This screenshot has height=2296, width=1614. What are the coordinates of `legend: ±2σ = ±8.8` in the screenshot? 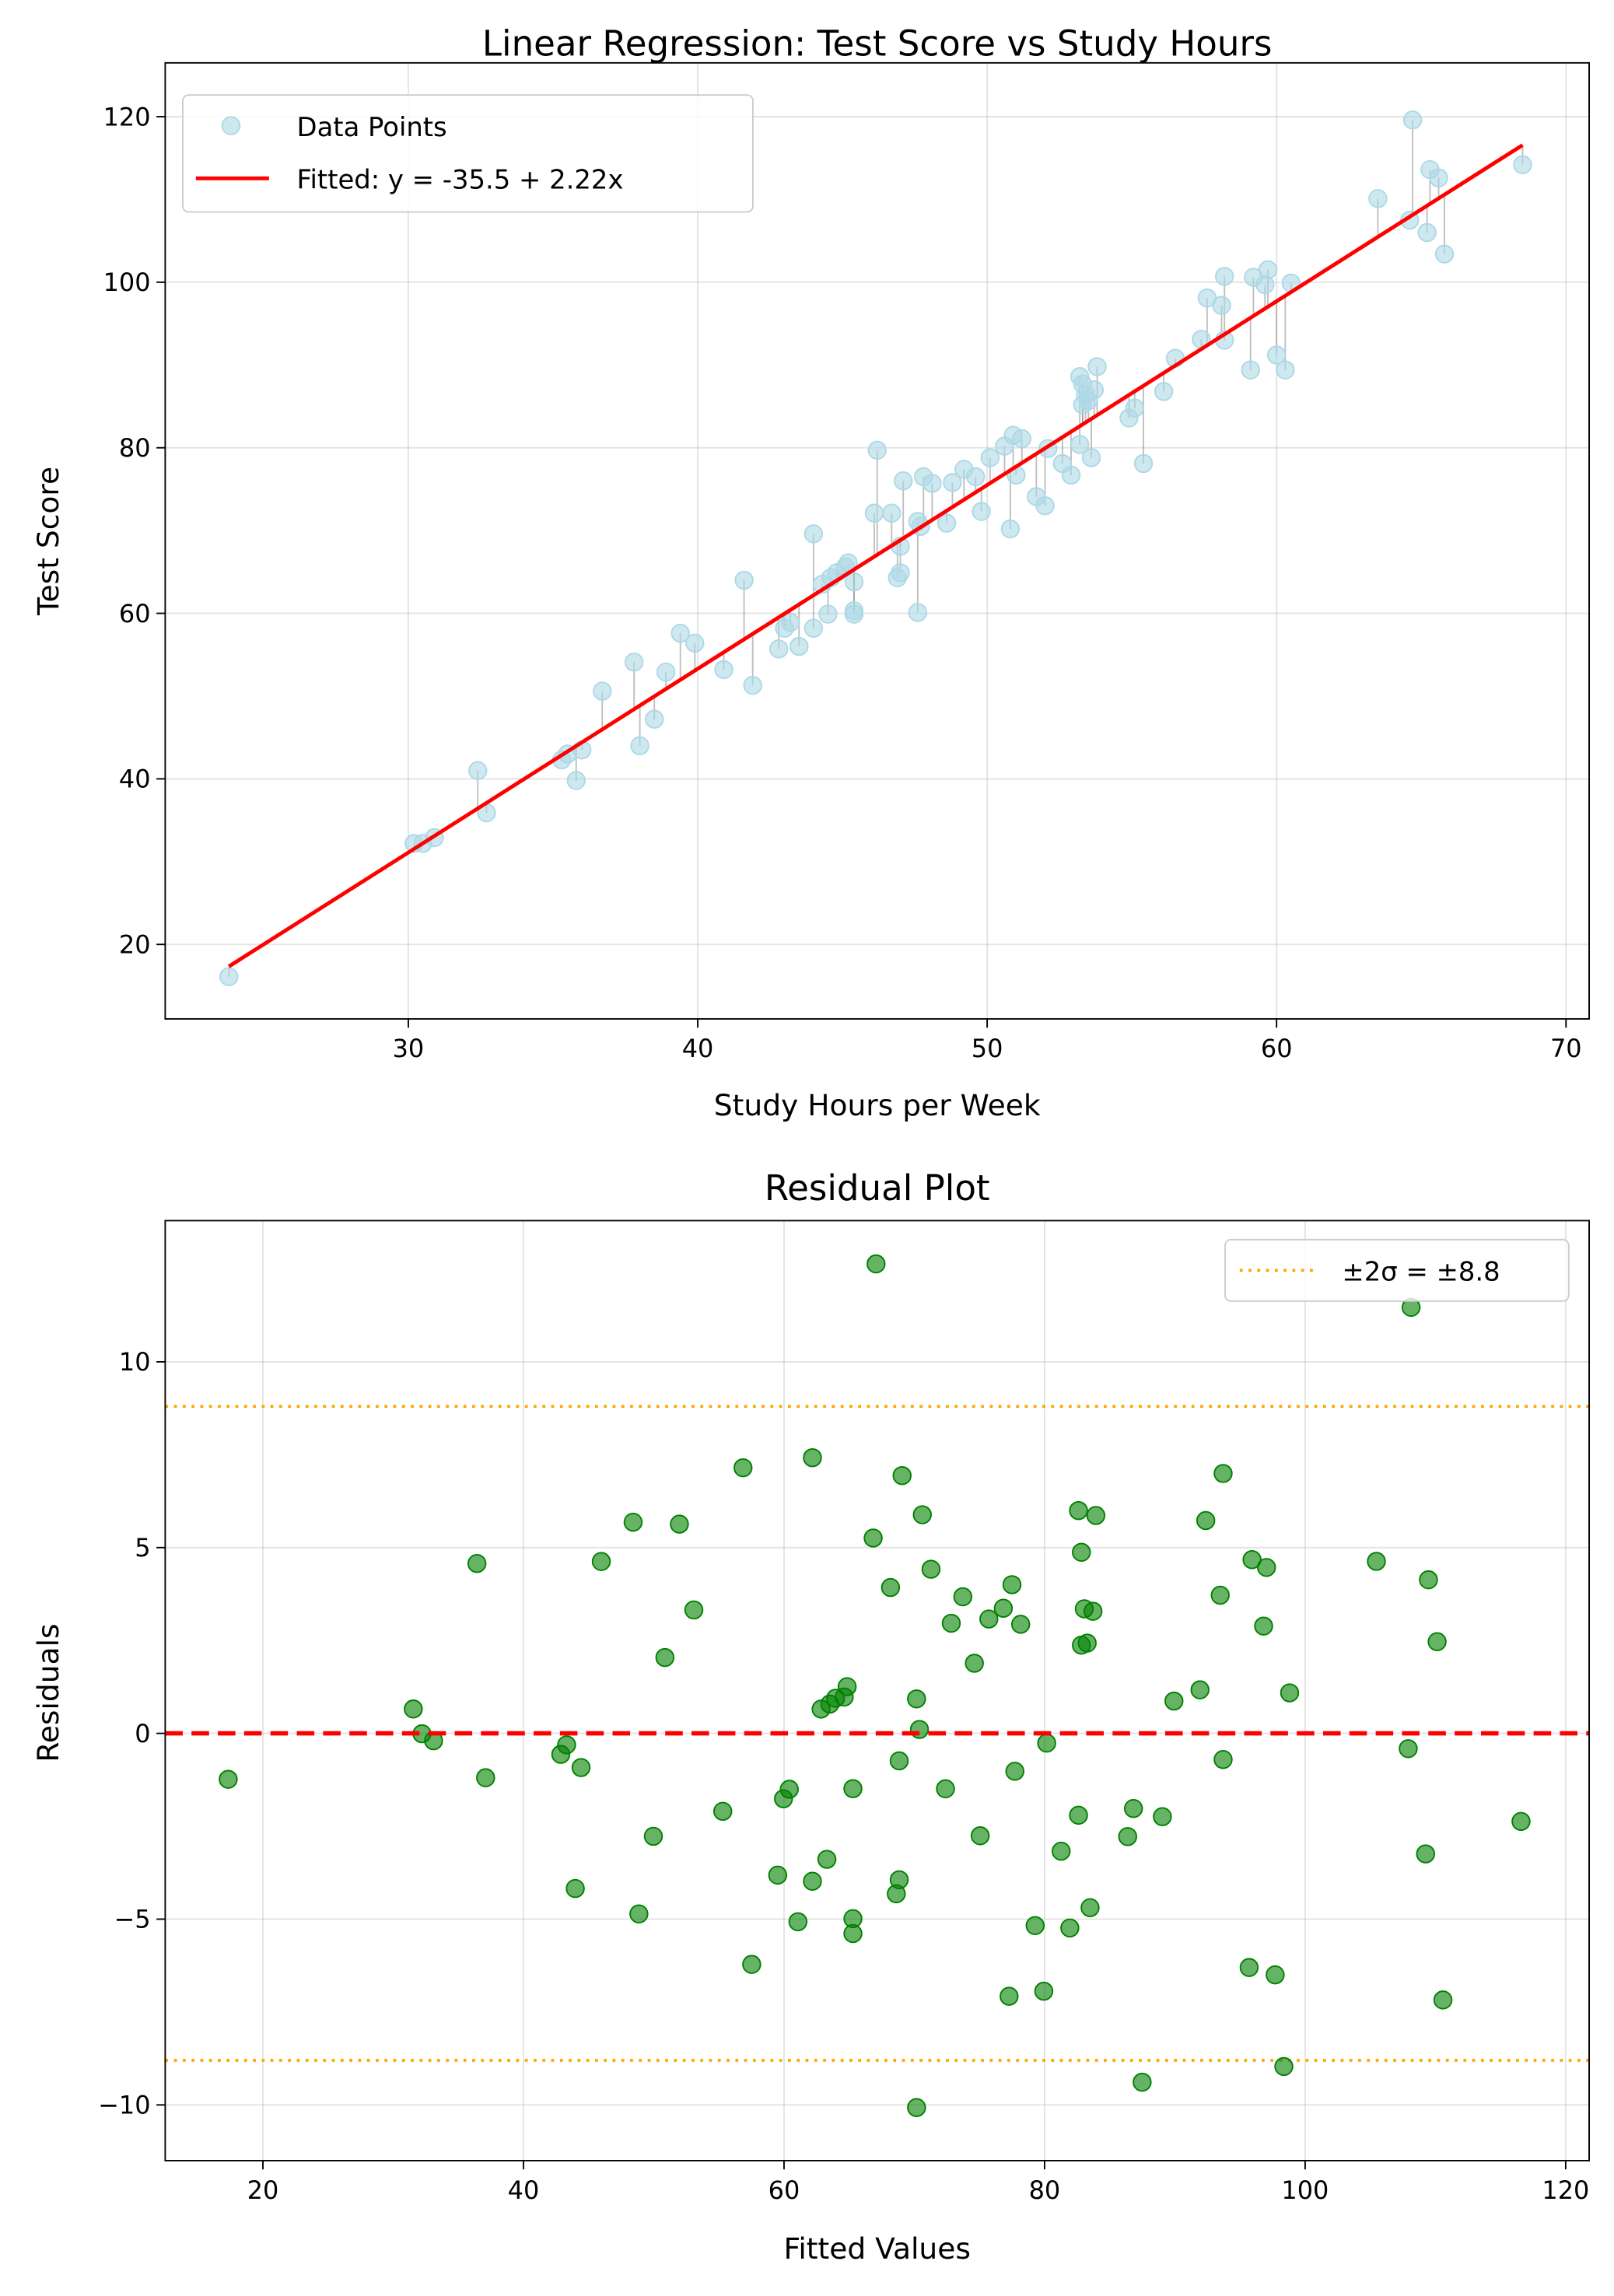 It's located at (1397, 1270).